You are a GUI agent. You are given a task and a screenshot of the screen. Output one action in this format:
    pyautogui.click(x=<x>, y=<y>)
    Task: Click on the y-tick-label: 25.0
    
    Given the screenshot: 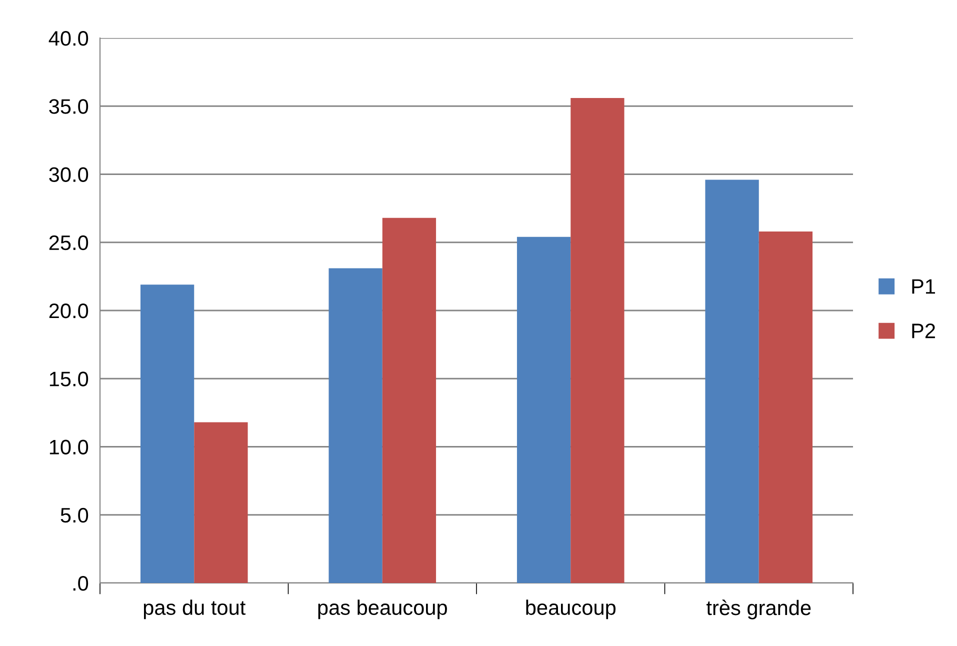 What is the action you would take?
    pyautogui.click(x=68, y=242)
    